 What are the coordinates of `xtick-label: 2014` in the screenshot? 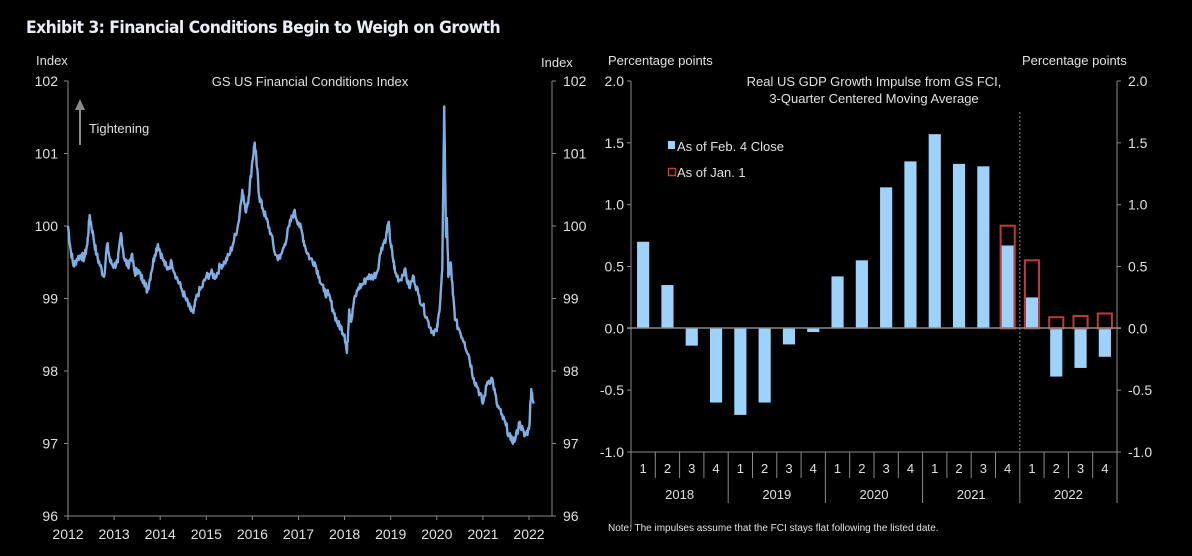 It's located at (160, 534).